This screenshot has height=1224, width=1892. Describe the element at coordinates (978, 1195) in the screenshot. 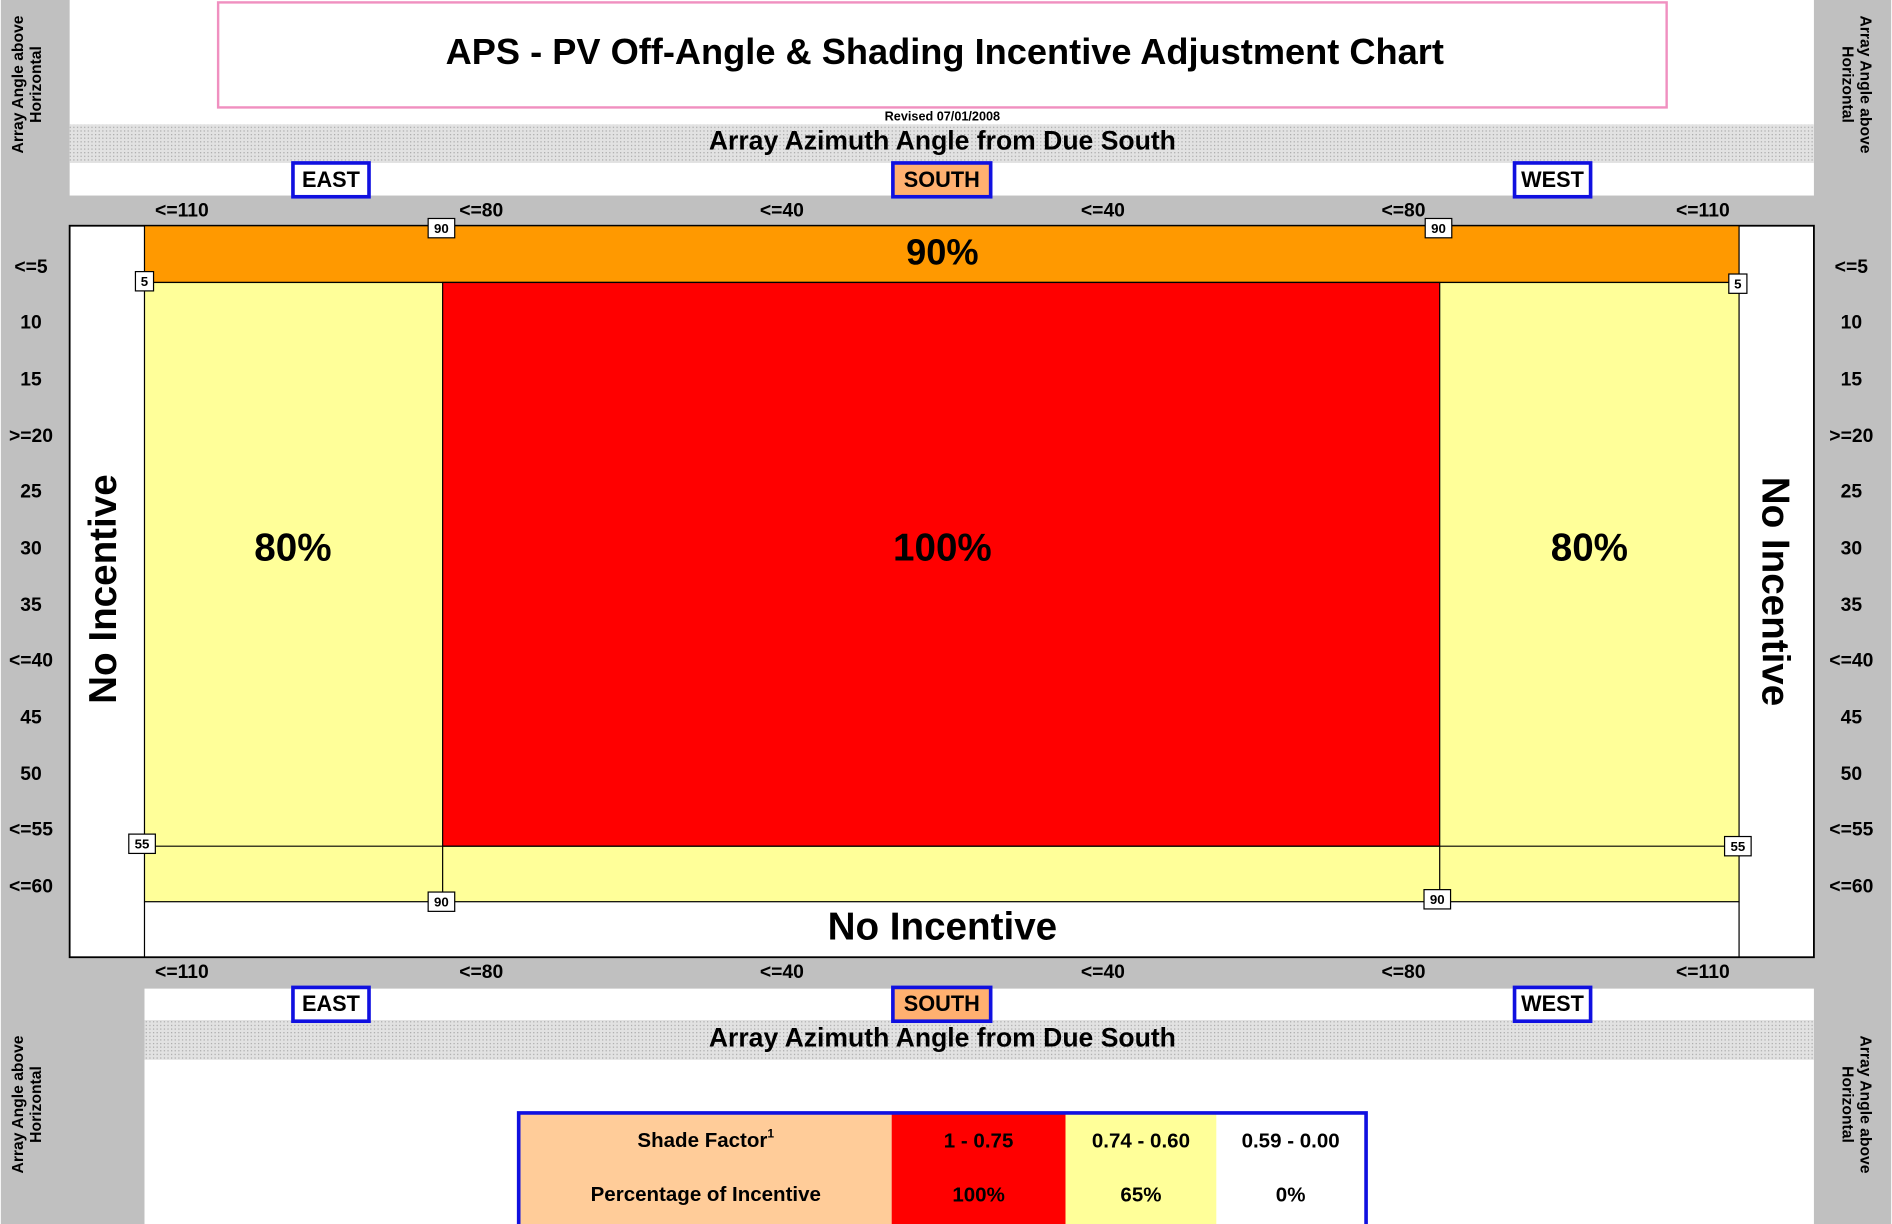

I see `legend-value: 100%` at that location.